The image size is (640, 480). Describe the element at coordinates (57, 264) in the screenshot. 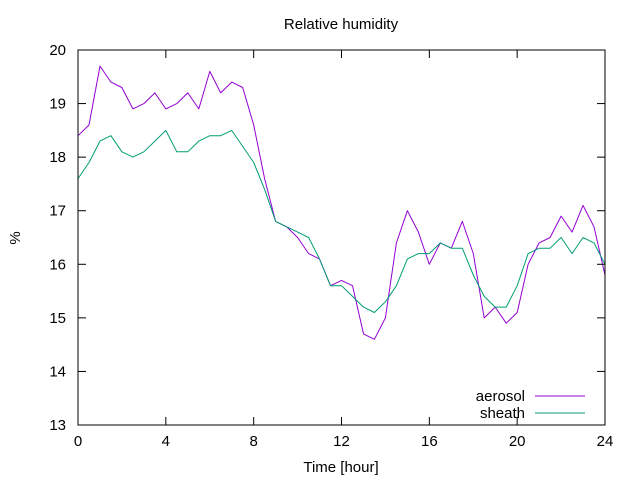

I see `y-tick-label: 16` at that location.